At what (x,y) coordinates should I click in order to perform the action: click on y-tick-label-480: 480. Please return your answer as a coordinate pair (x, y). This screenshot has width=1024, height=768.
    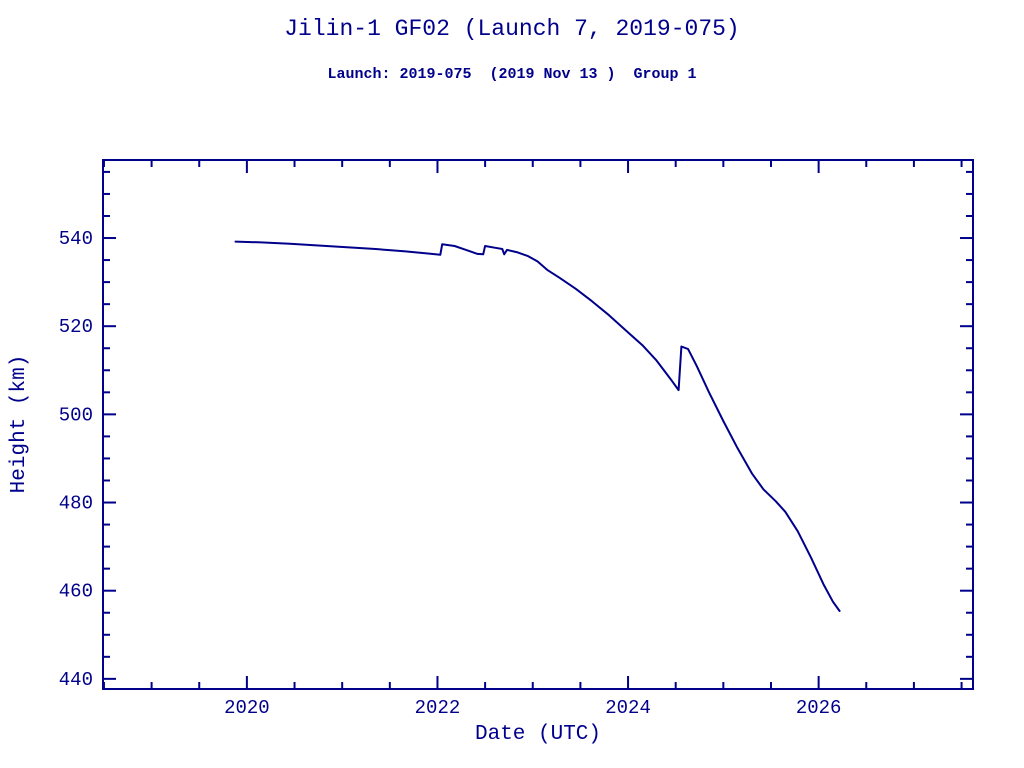
    Looking at the image, I should click on (76, 504).